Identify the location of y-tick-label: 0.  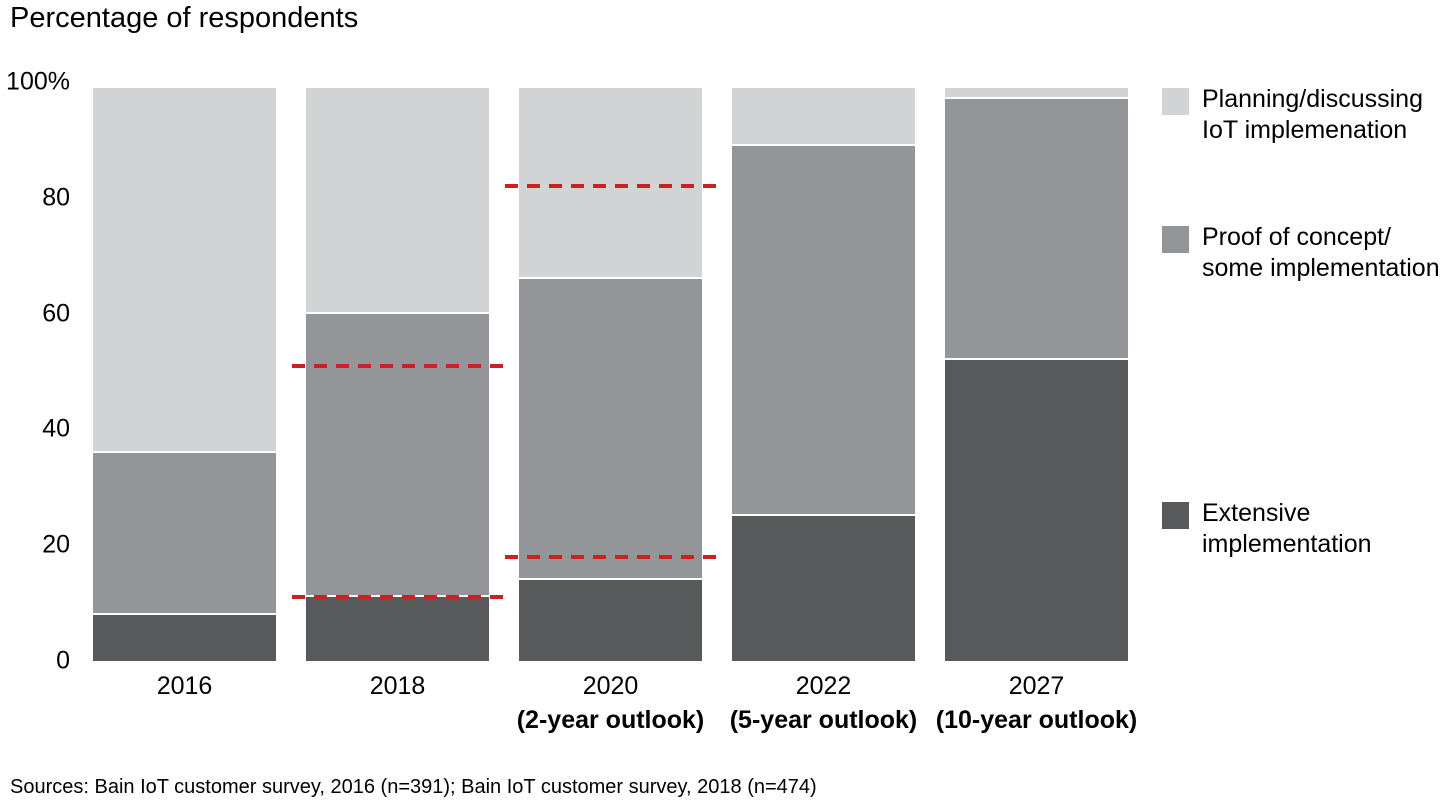
(63, 660).